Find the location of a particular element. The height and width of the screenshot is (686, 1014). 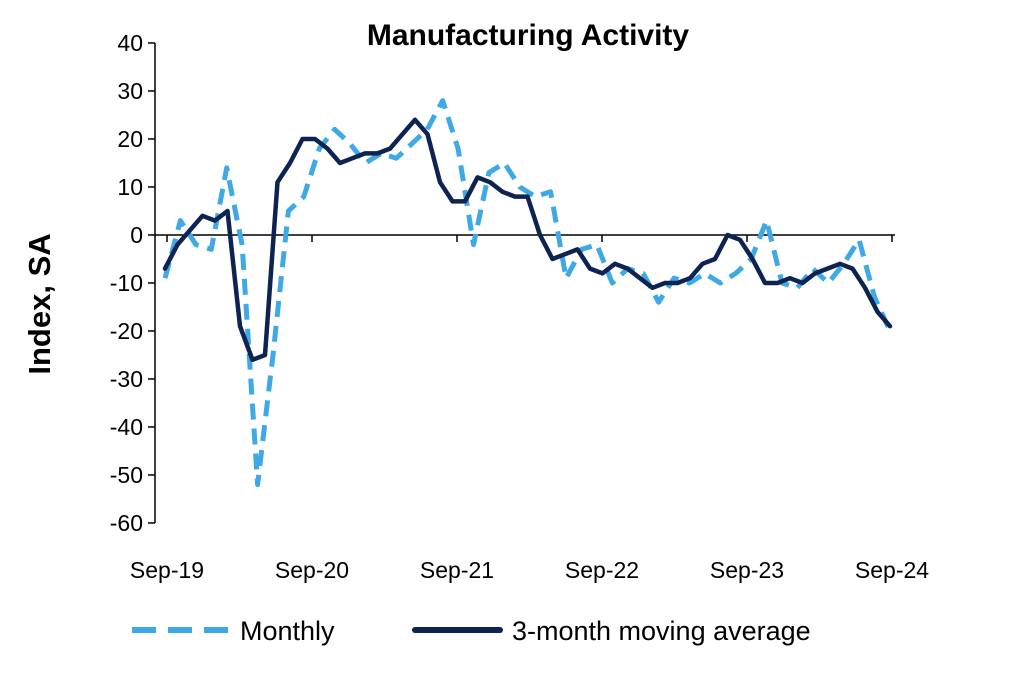

y-axis-label: Index, SA is located at coordinates (39, 303).